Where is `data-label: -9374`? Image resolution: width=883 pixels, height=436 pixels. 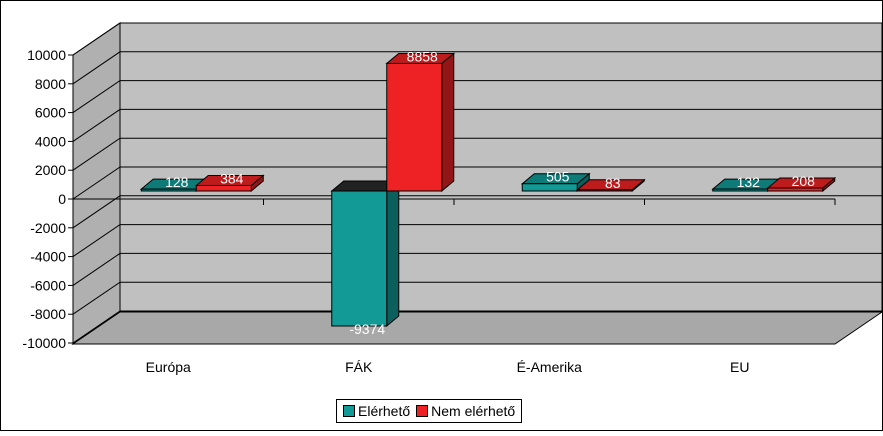
data-label: -9374 is located at coordinates (367, 329).